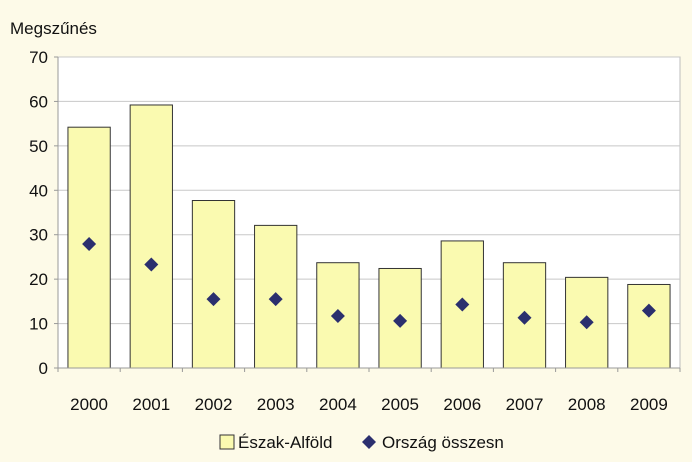  I want to click on marker-2003, so click(275, 299).